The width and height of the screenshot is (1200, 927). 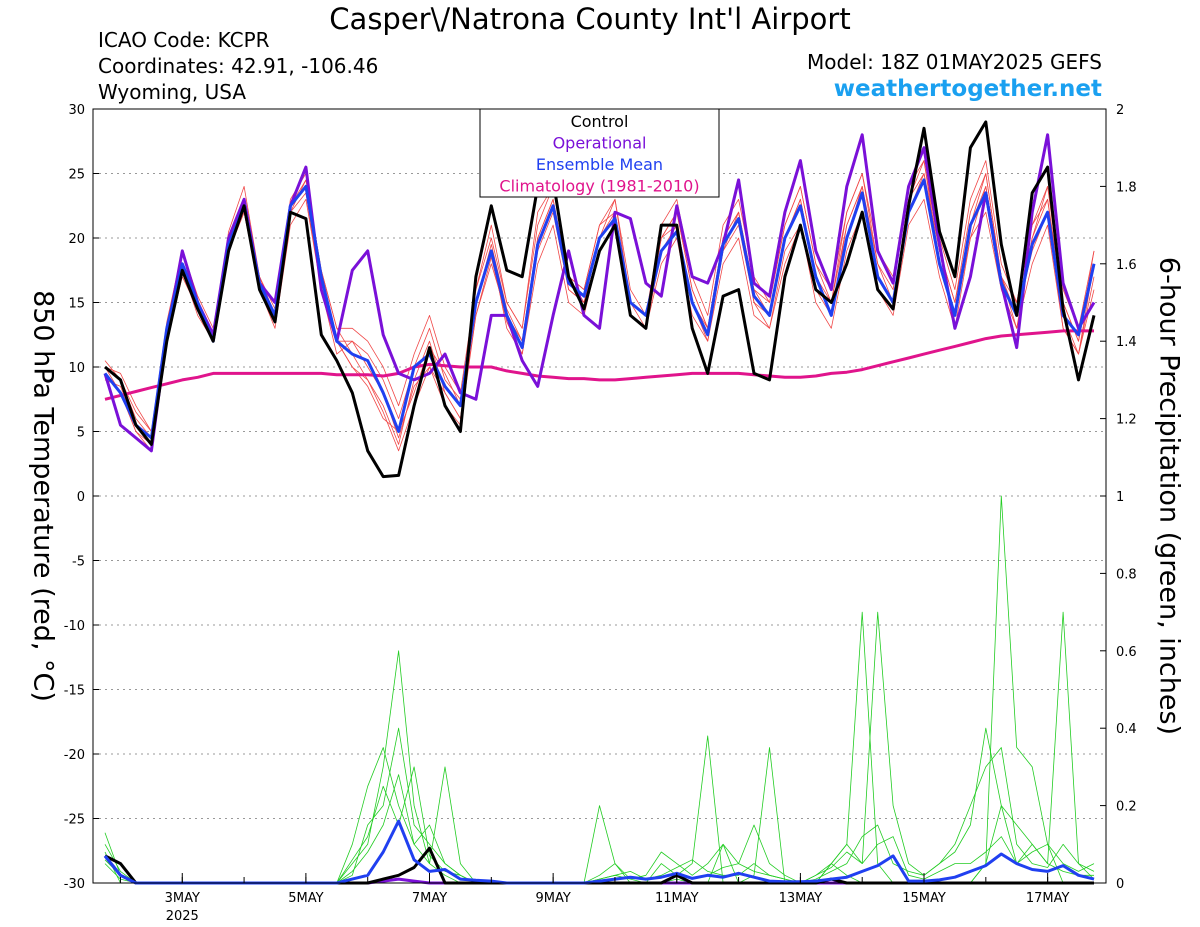 I want to click on right-tick-label: 0, so click(x=1120, y=884).